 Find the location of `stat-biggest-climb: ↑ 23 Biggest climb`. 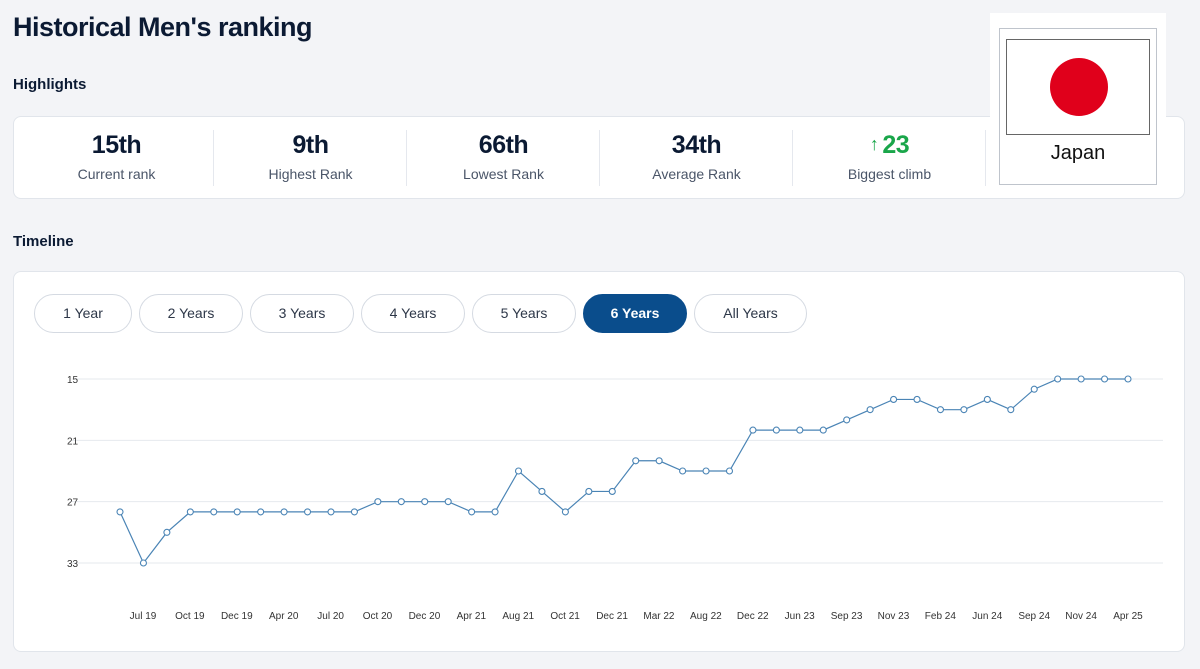

stat-biggest-climb: ↑ 23 Biggest climb is located at coordinates (889, 158).